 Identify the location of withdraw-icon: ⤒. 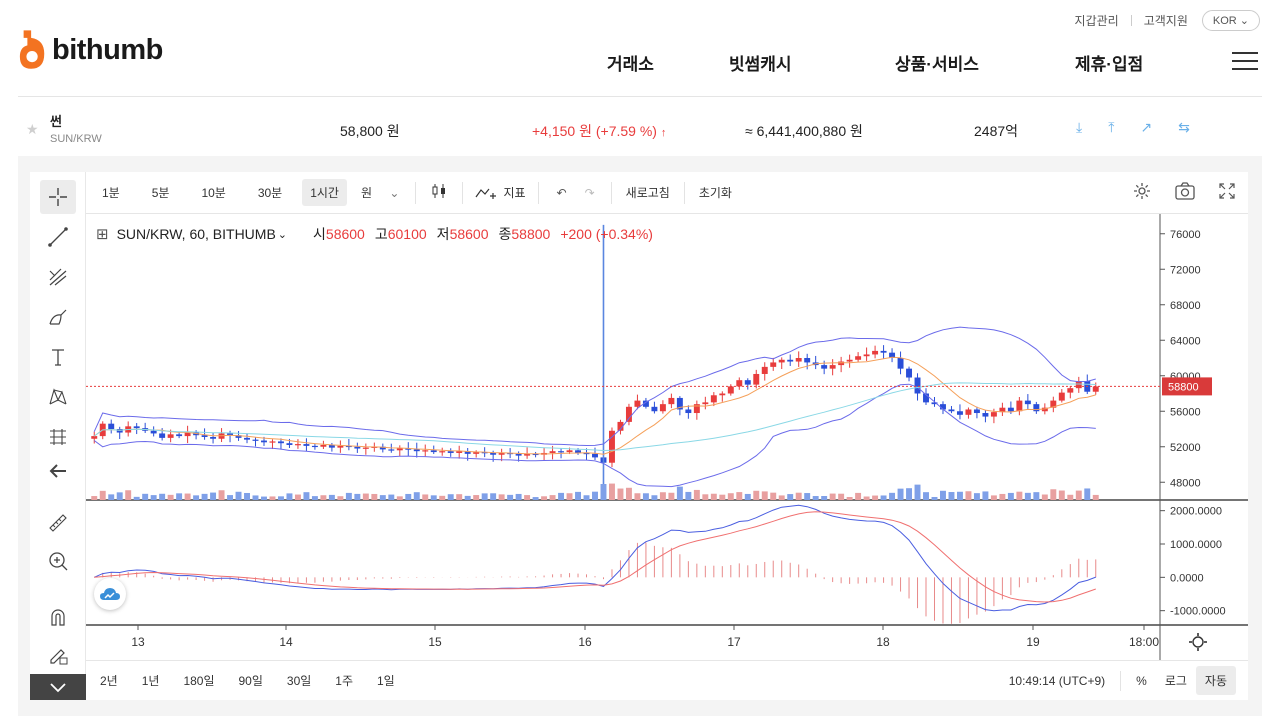
(1111, 127).